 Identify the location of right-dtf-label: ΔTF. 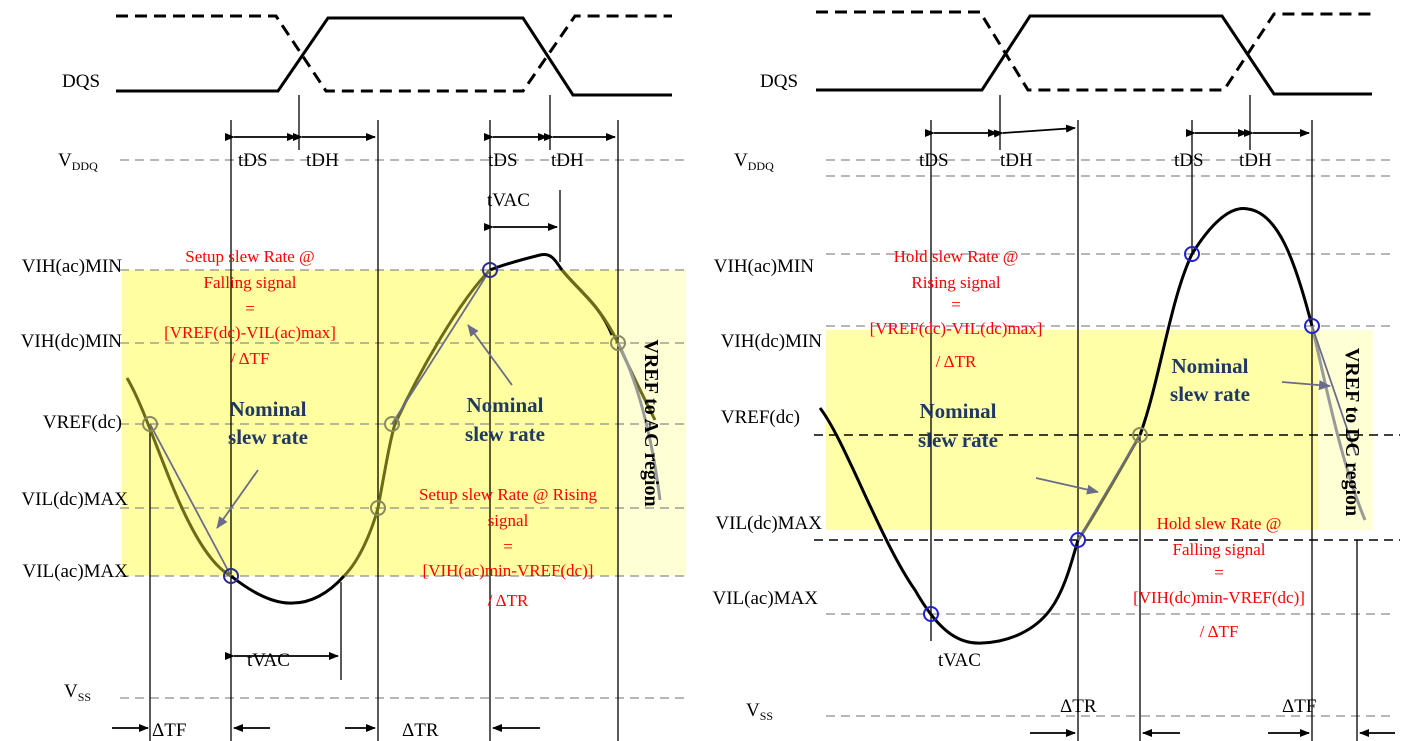
(1299, 706).